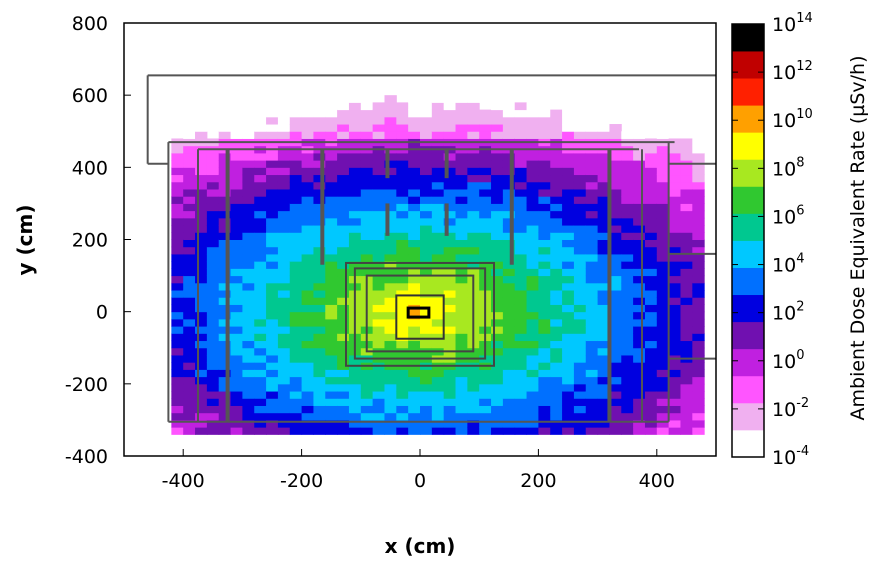 This screenshot has width=872, height=561. What do you see at coordinates (301, 481) in the screenshot?
I see `x-tick-label: -200` at bounding box center [301, 481].